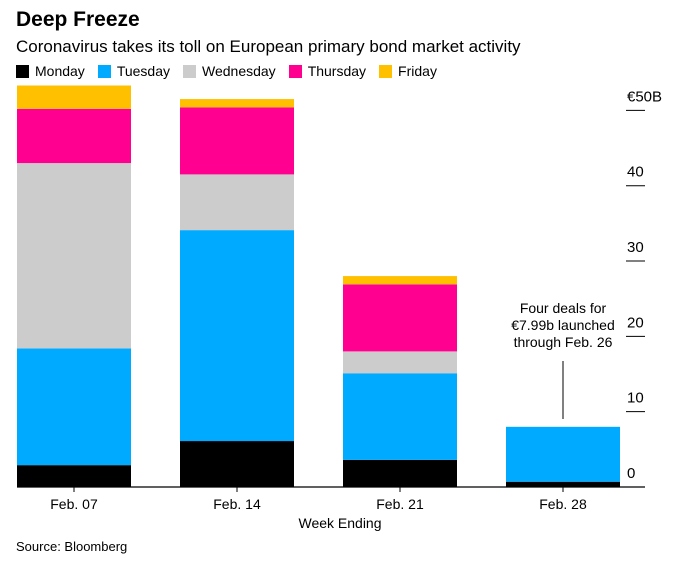  I want to click on legend-label: Tuesday, so click(143, 71).